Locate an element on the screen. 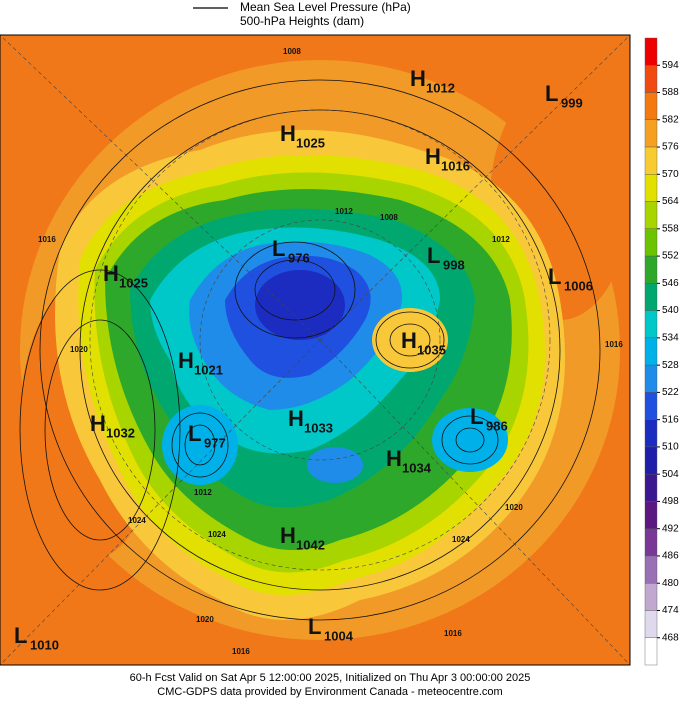 Image resolution: width=680 pixels, height=705 pixels. center-value: 1033 is located at coordinates (318, 427).